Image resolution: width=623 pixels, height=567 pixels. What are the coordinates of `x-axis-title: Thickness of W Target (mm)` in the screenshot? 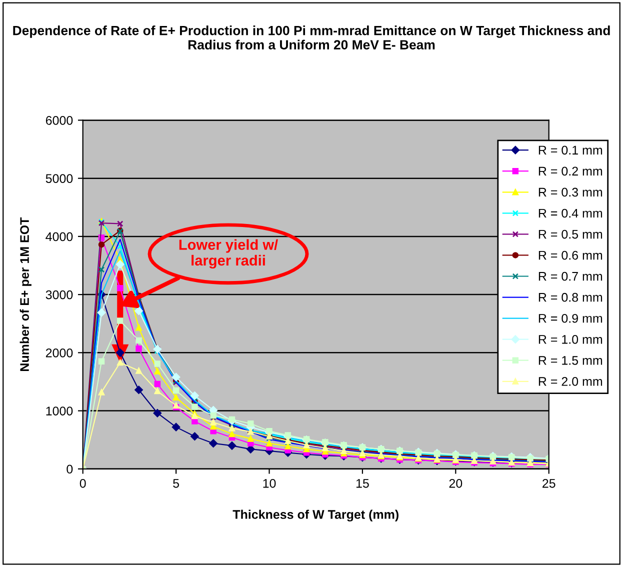 It's located at (315, 516).